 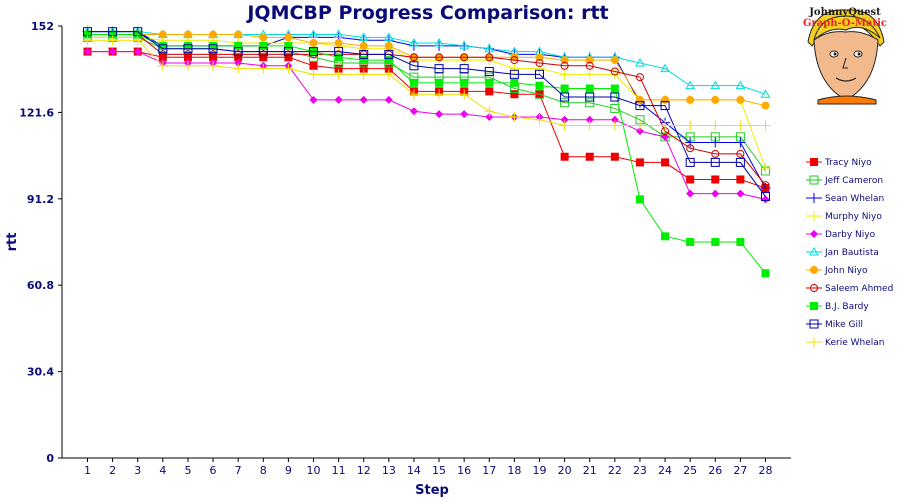 I want to click on legend-item: Darby Niyo, so click(x=841, y=235).